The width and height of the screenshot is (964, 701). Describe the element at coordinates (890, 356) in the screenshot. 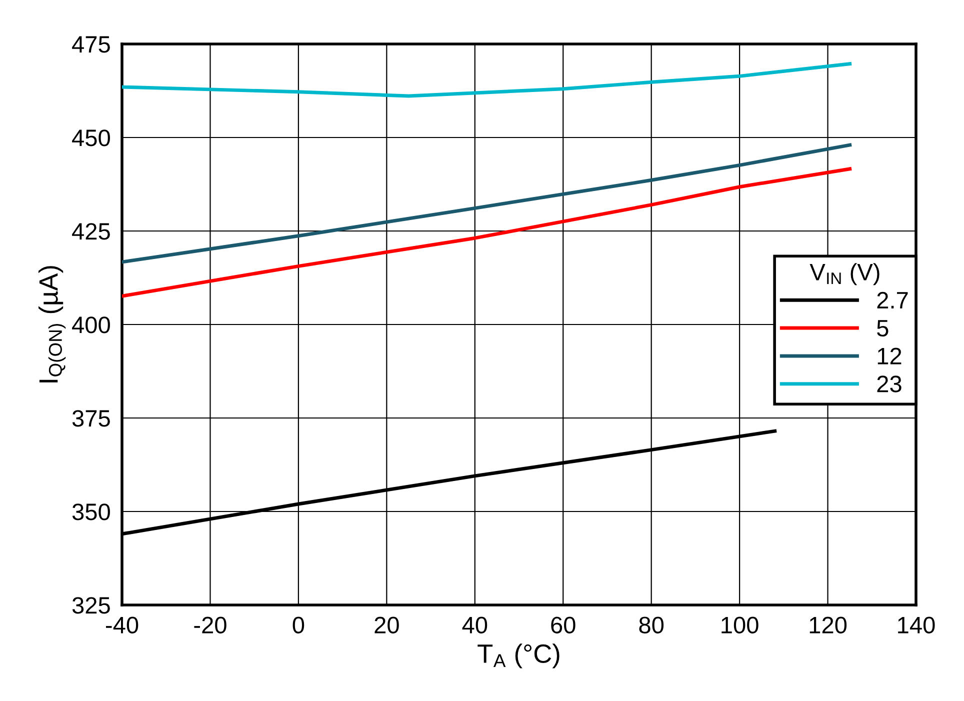

I see `legend-label: 12` at that location.